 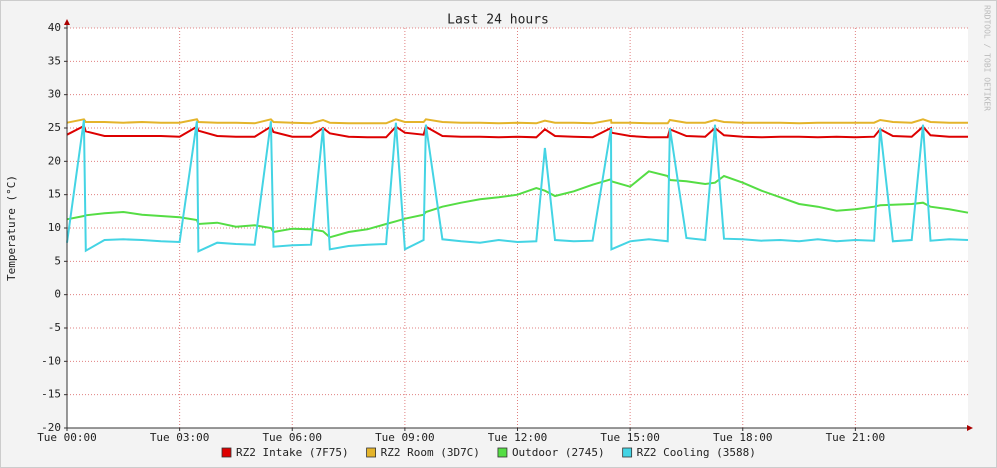 I want to click on y-tick-label: -20, so click(x=51, y=427).